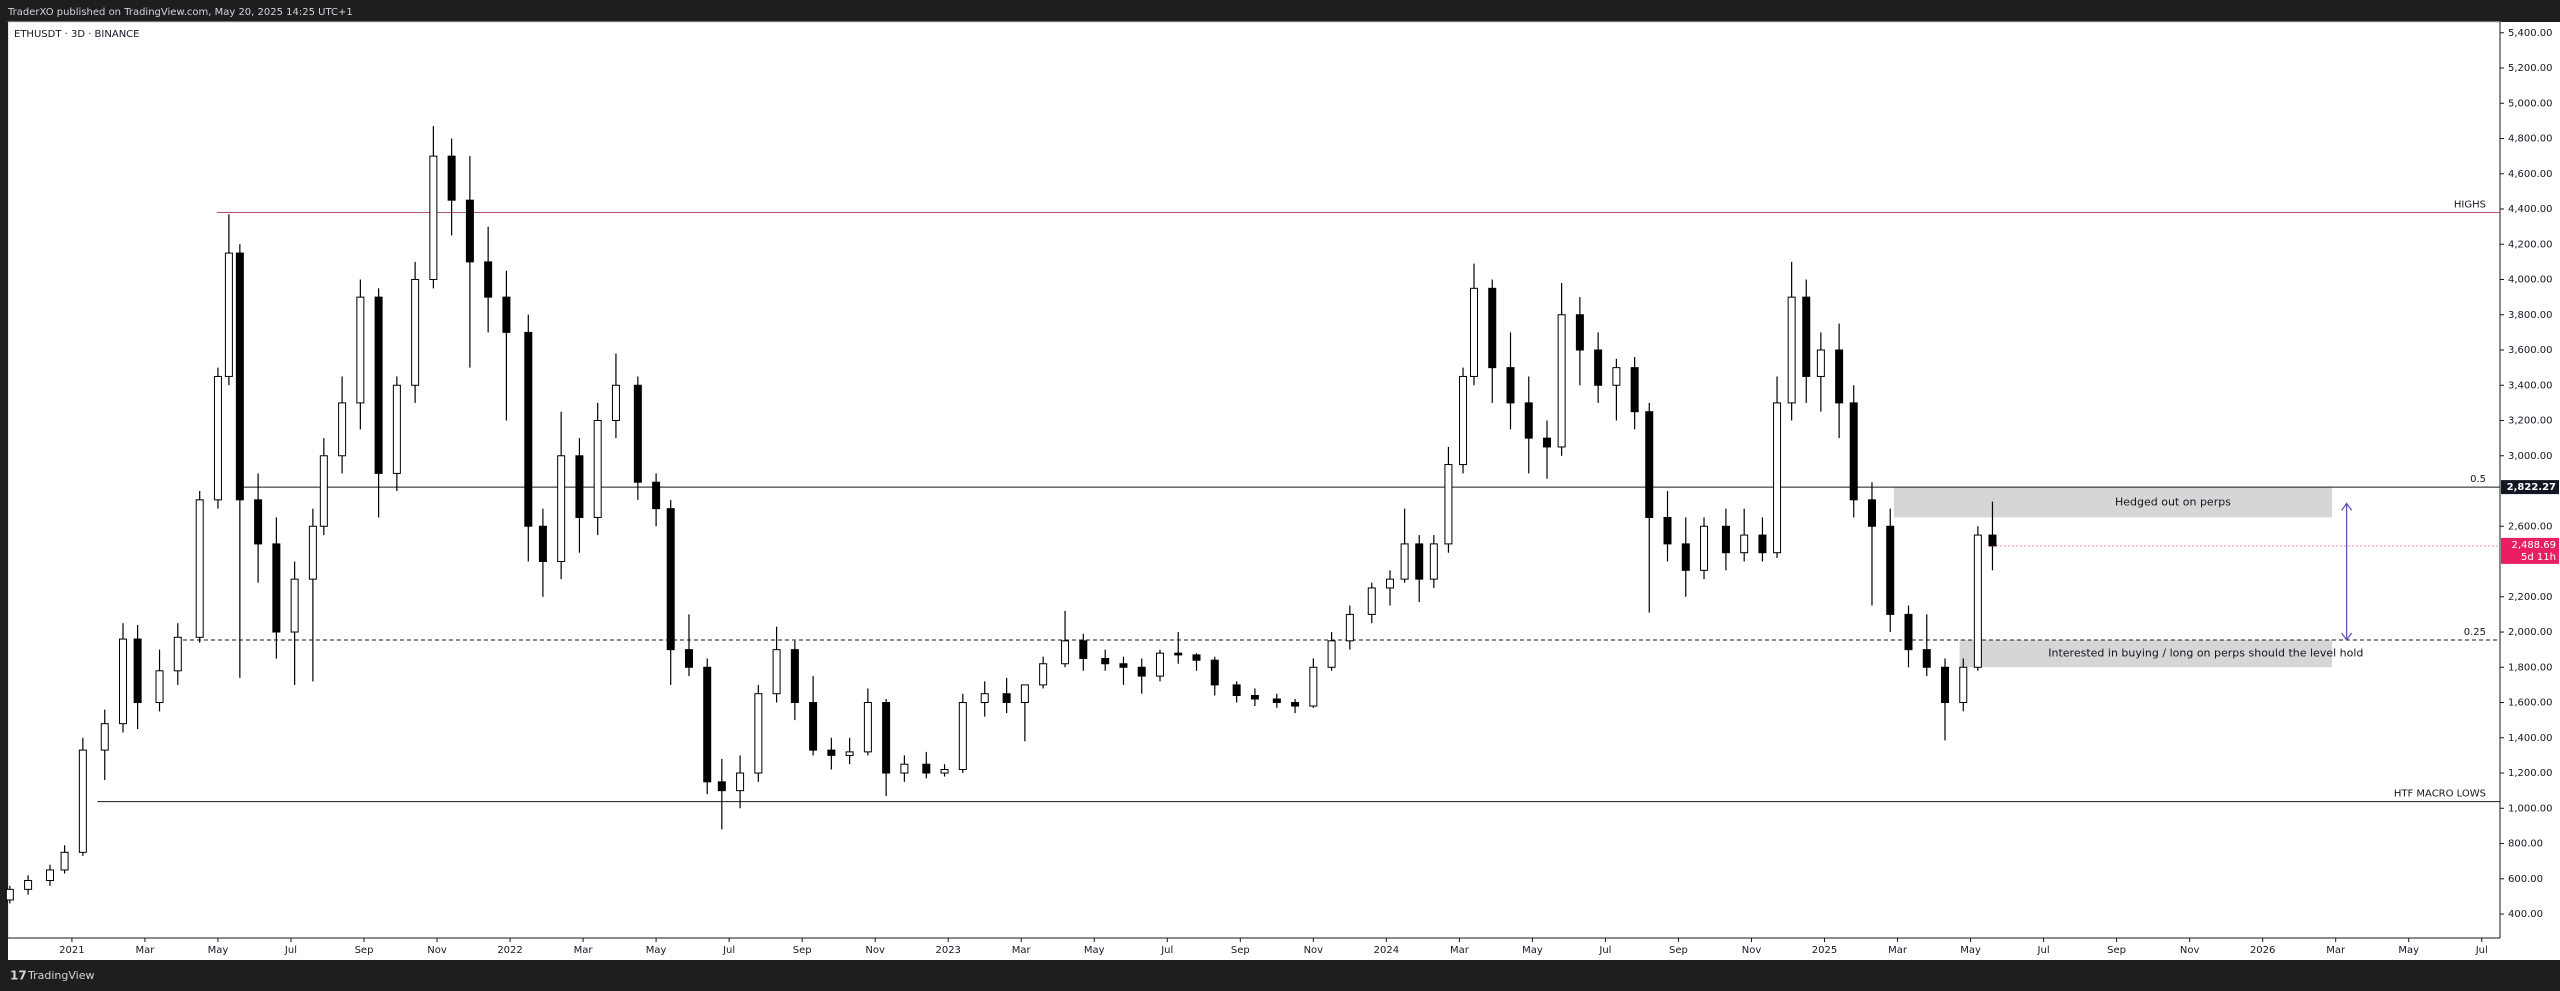 The image size is (2560, 991). Describe the element at coordinates (2116, 950) in the screenshot. I see `x-tick-label: Sep` at that location.